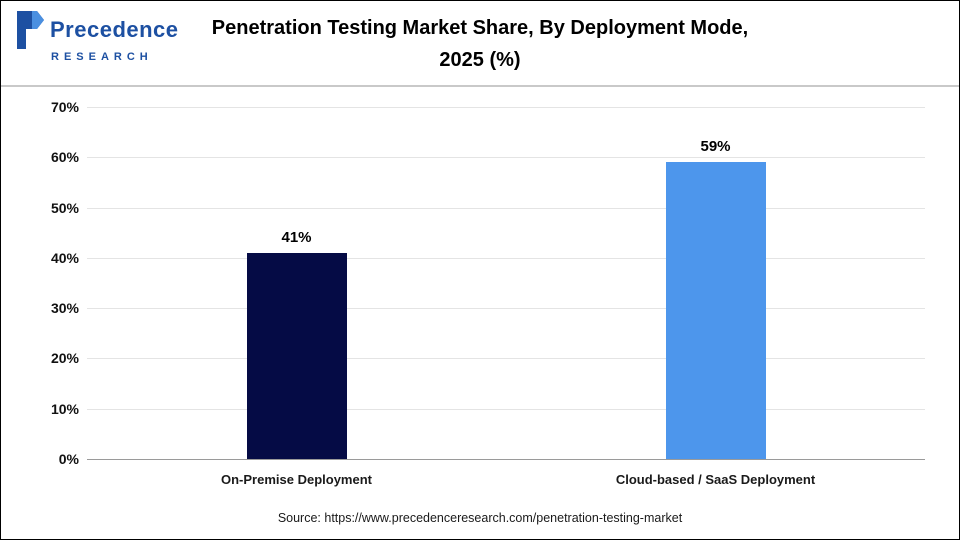  I want to click on x-axis-line, so click(506, 459).